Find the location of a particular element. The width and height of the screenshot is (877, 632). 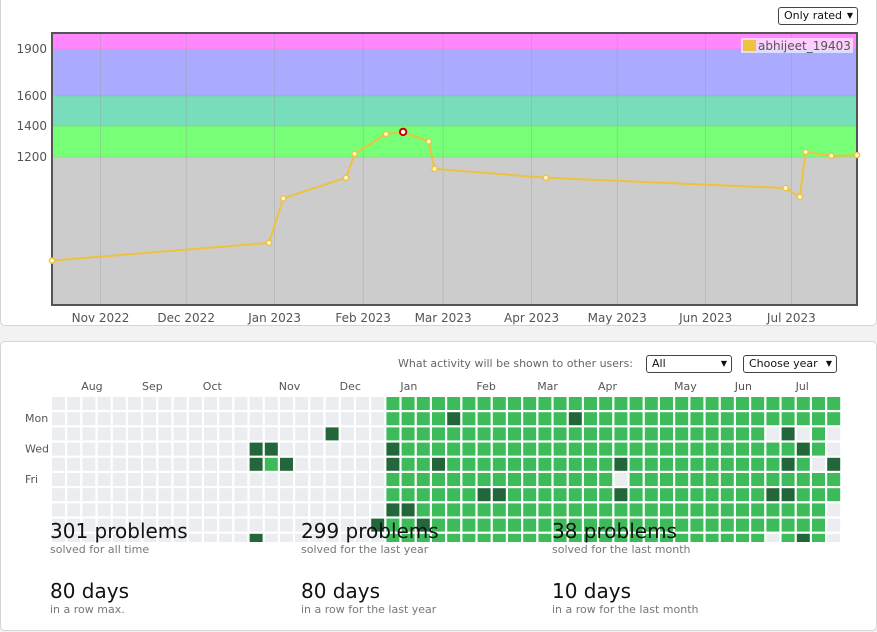

stat-last-year-streak: 80 days in a row for the last year is located at coordinates (368, 598).